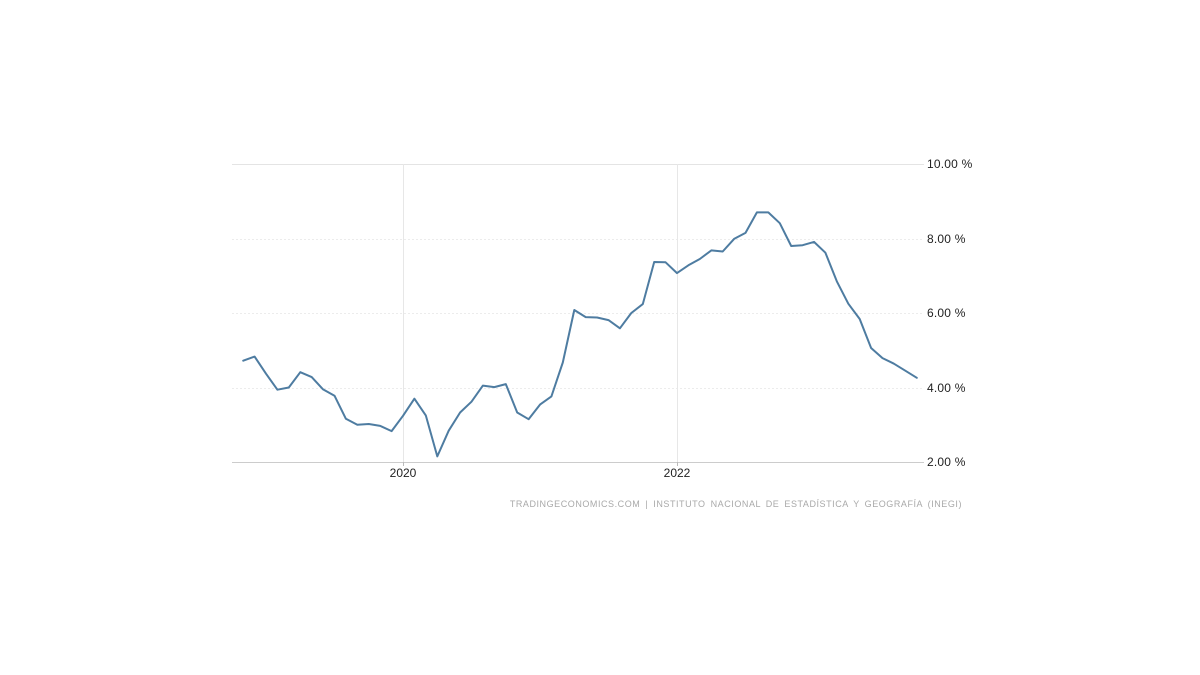  What do you see at coordinates (946, 313) in the screenshot?
I see `y-axis-label: 6.00 %` at bounding box center [946, 313].